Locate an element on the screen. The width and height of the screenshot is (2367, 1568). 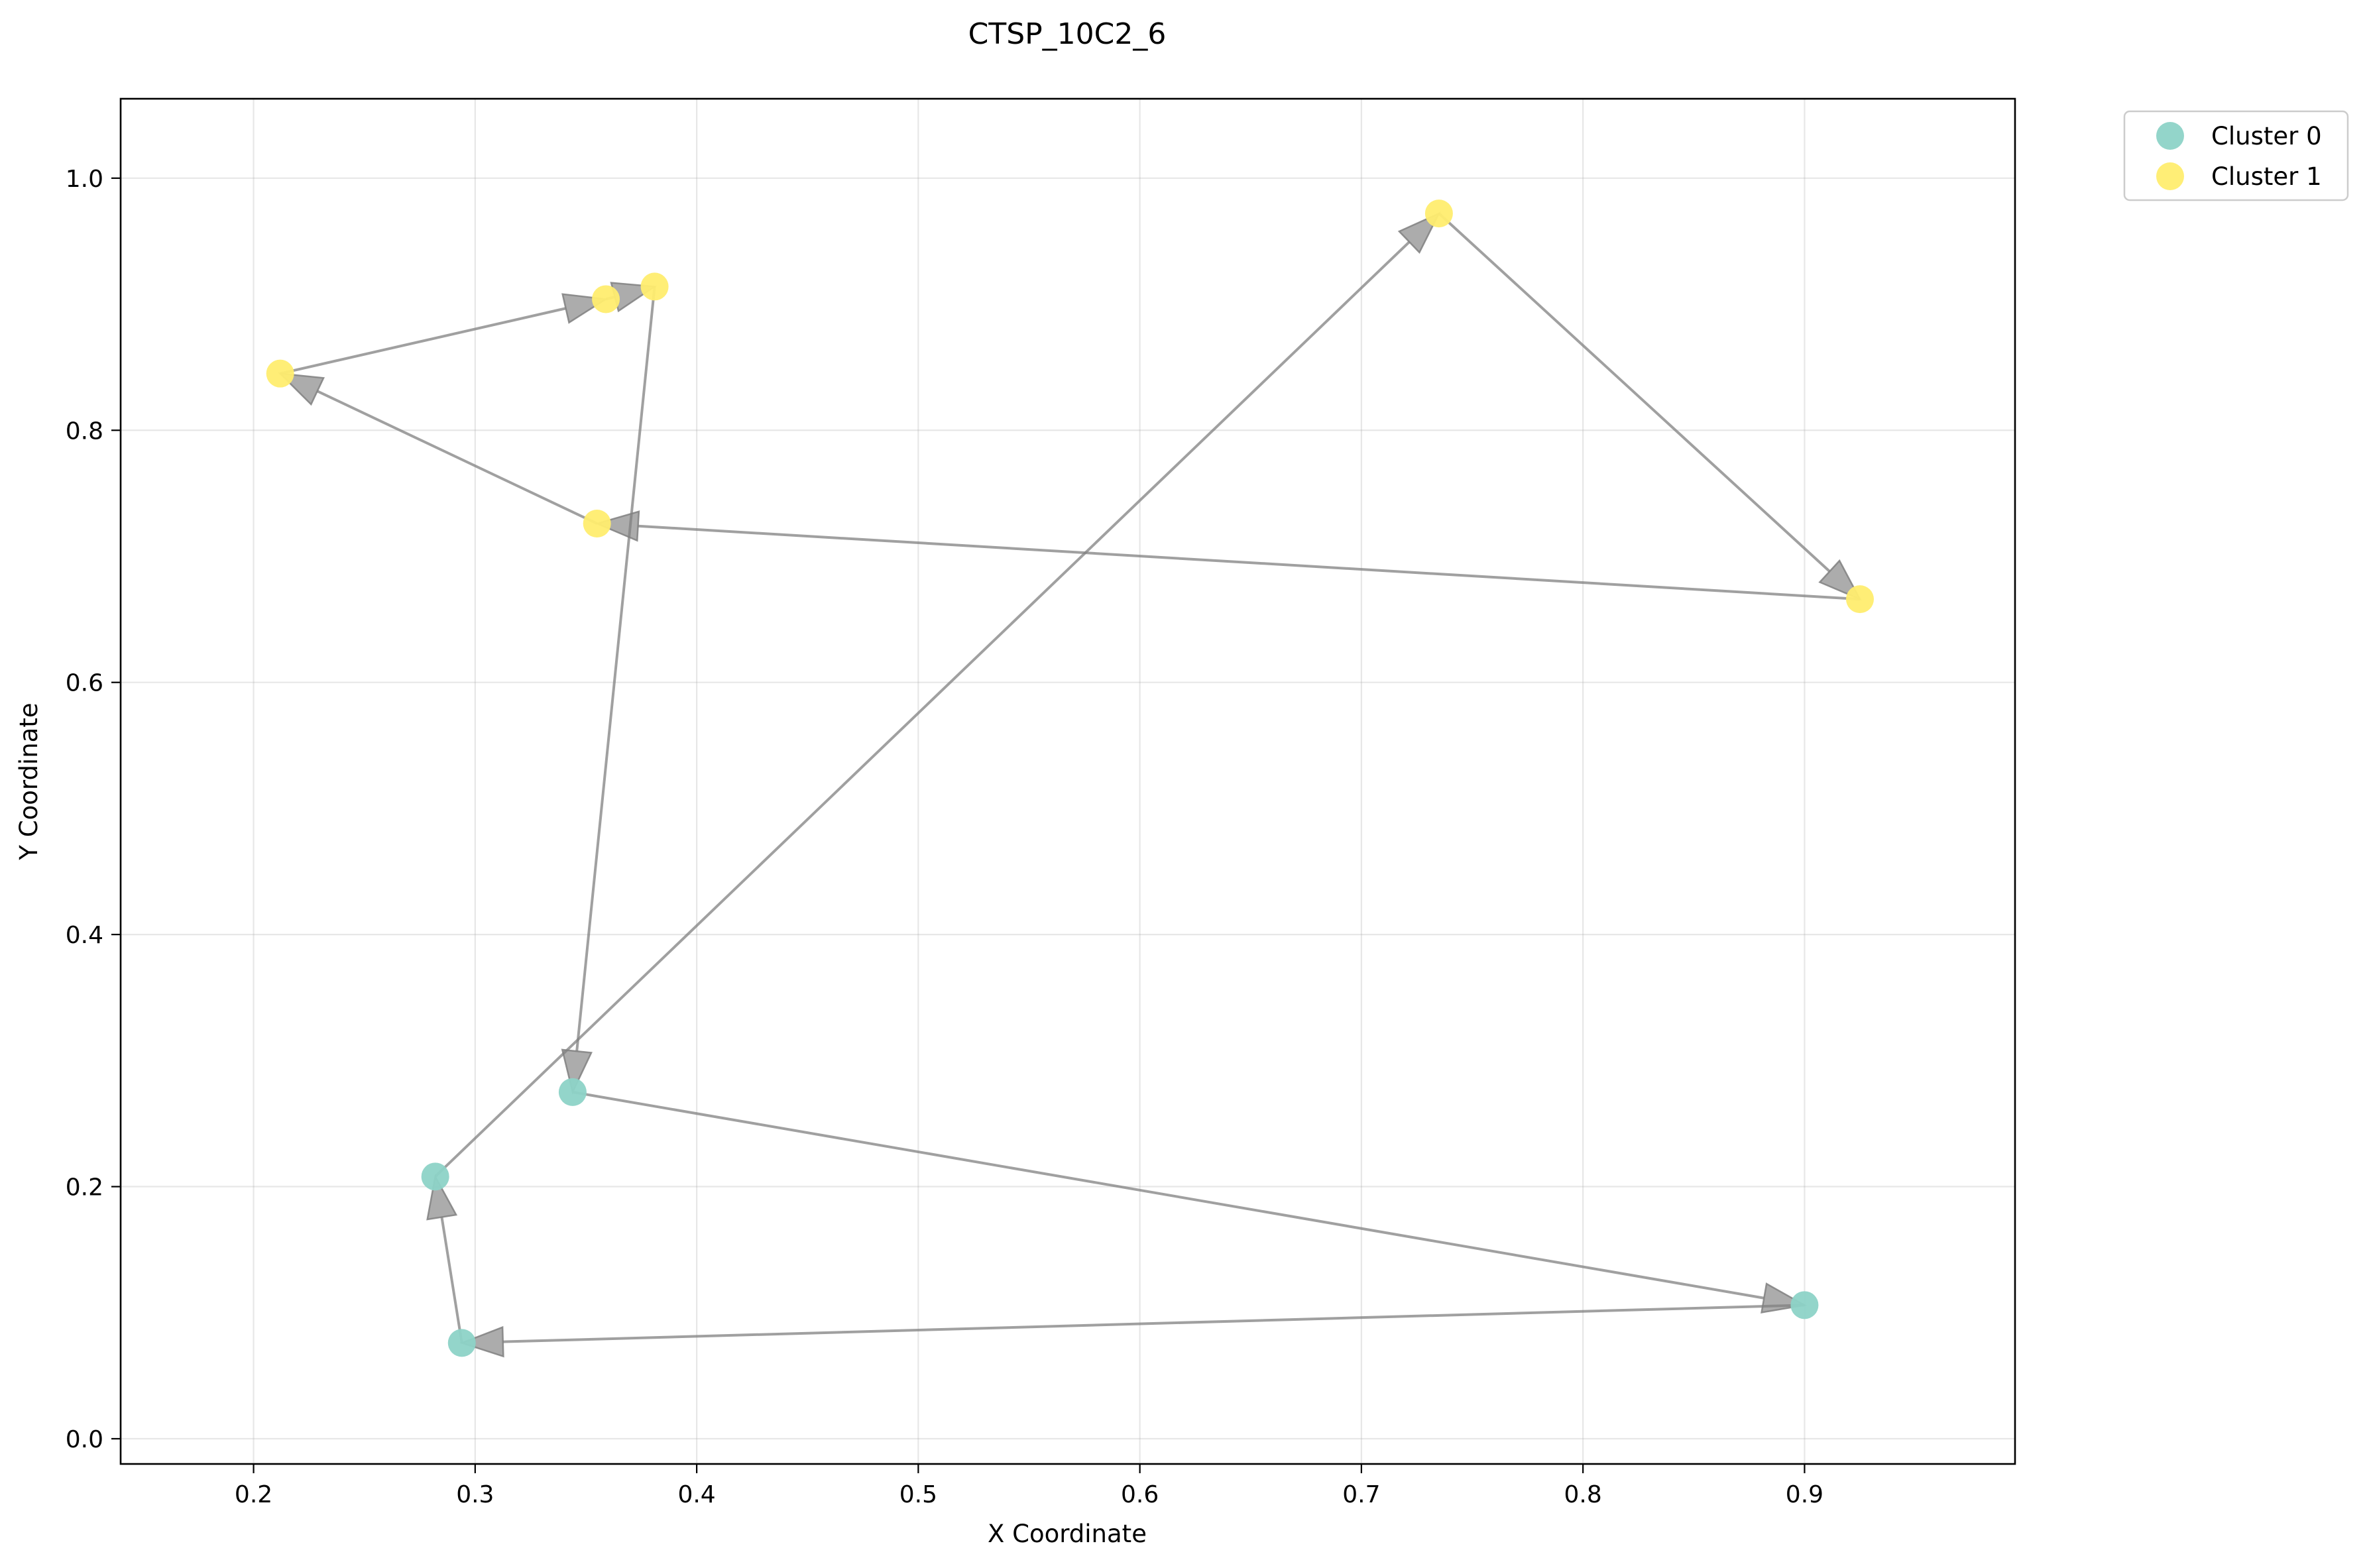
y-axis-title: Y Coordinate is located at coordinates (29, 781).